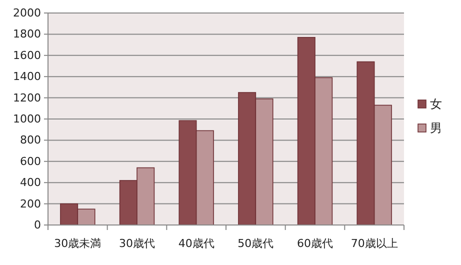  What do you see at coordinates (436, 104) in the screenshot?
I see `legend-label: 女` at bounding box center [436, 104].